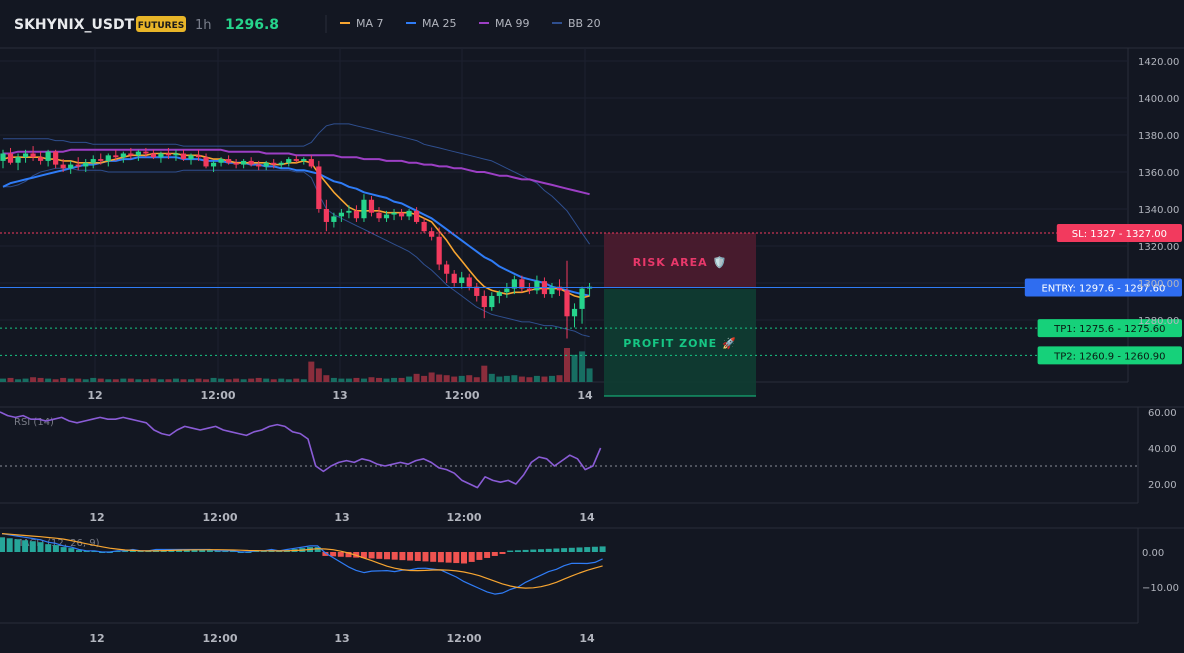 This screenshot has width=1184, height=653. Describe the element at coordinates (588, 449) in the screenshot. I see `rsi-panel: RSI (14) 60.00 40.00 20.00` at that location.